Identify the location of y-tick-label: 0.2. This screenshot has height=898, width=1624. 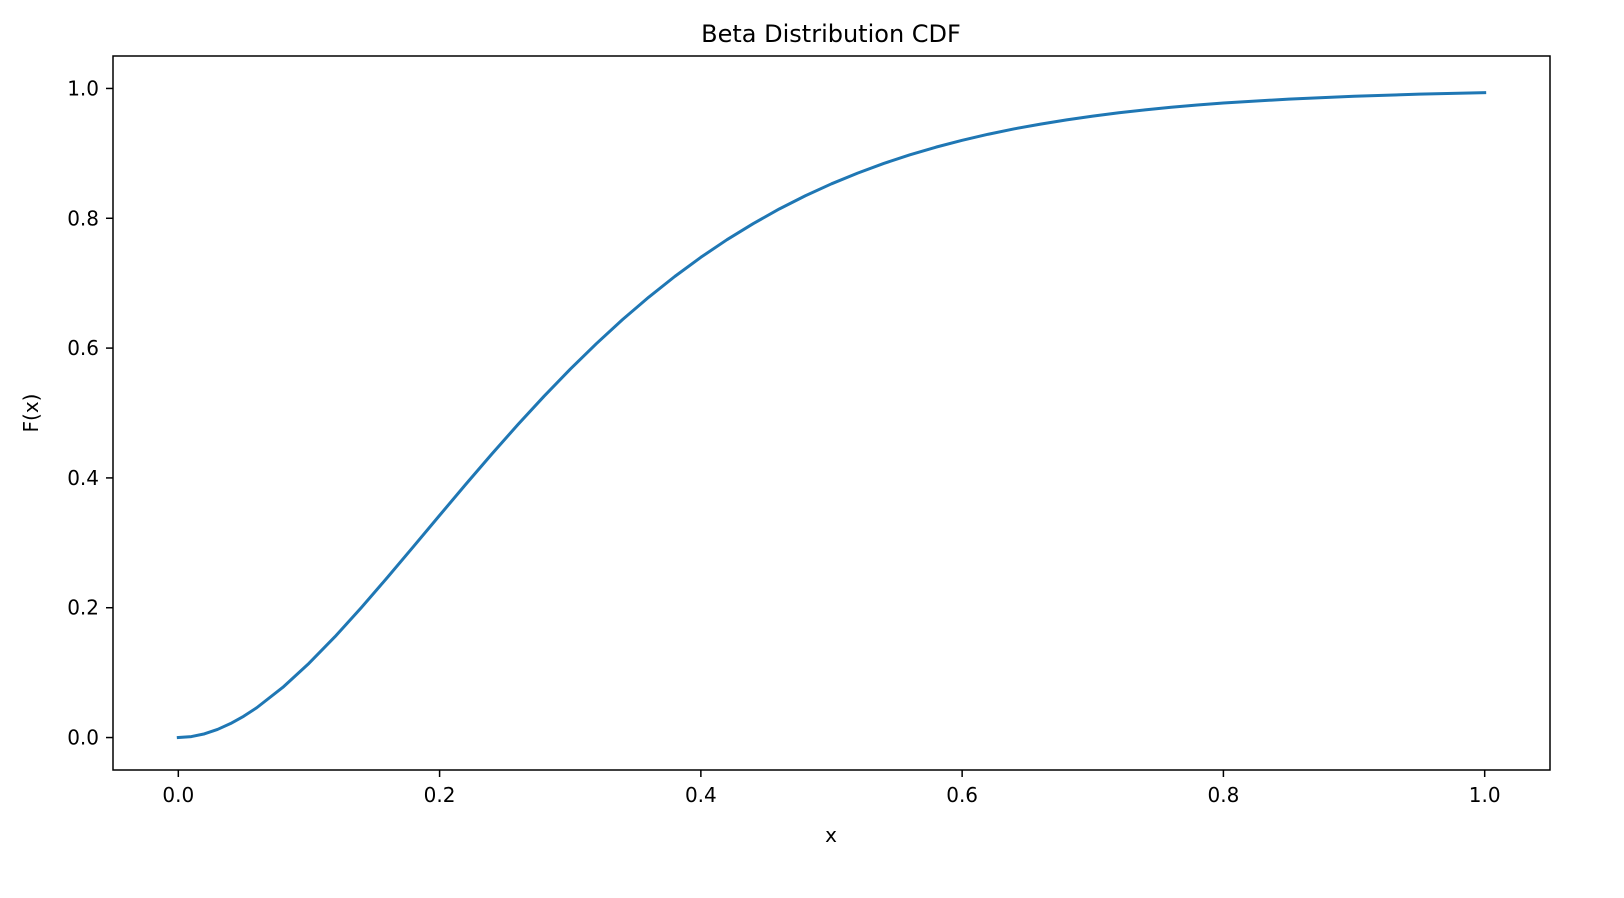
(83, 608).